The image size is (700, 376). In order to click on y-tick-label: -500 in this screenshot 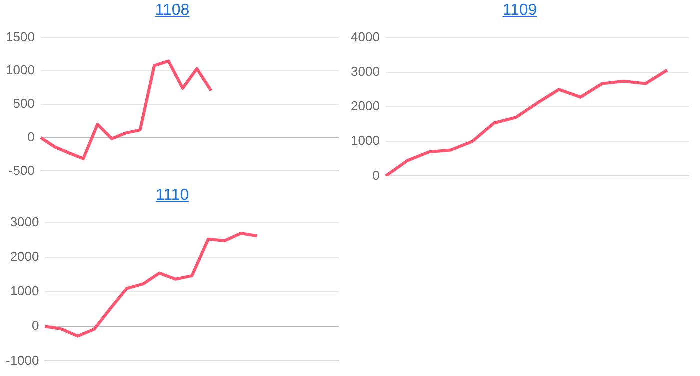, I will do `click(21, 170)`.